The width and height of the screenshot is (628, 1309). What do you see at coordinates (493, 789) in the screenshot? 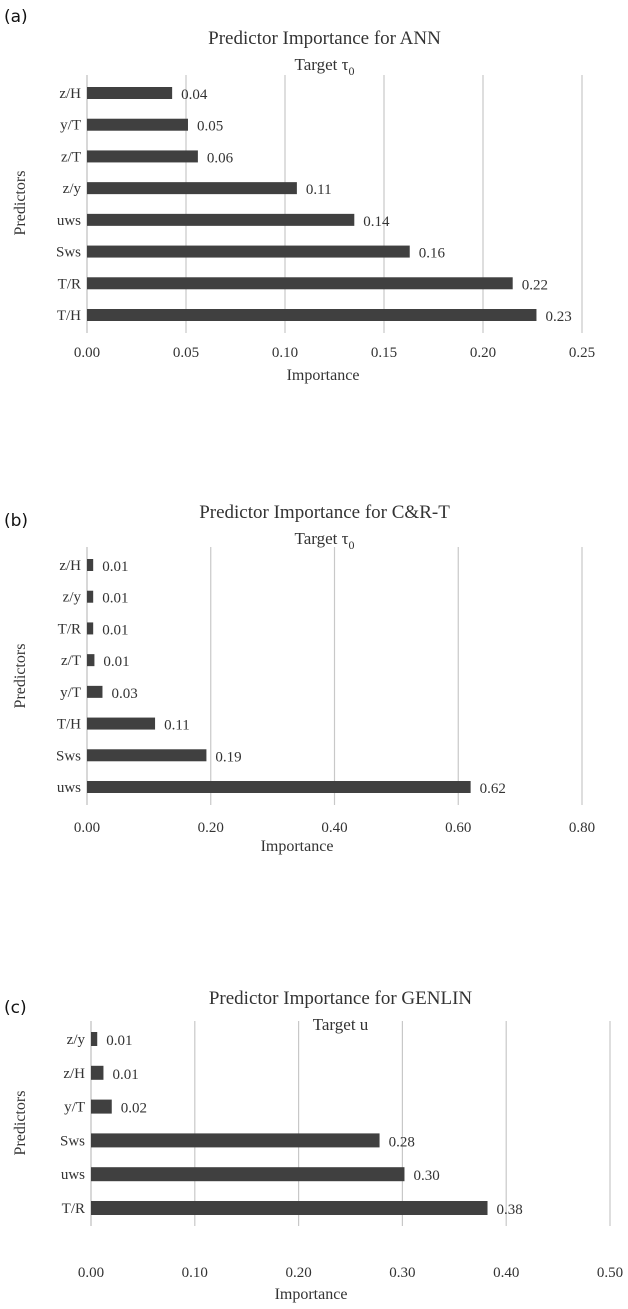
I see `data-label: 0.62` at bounding box center [493, 789].